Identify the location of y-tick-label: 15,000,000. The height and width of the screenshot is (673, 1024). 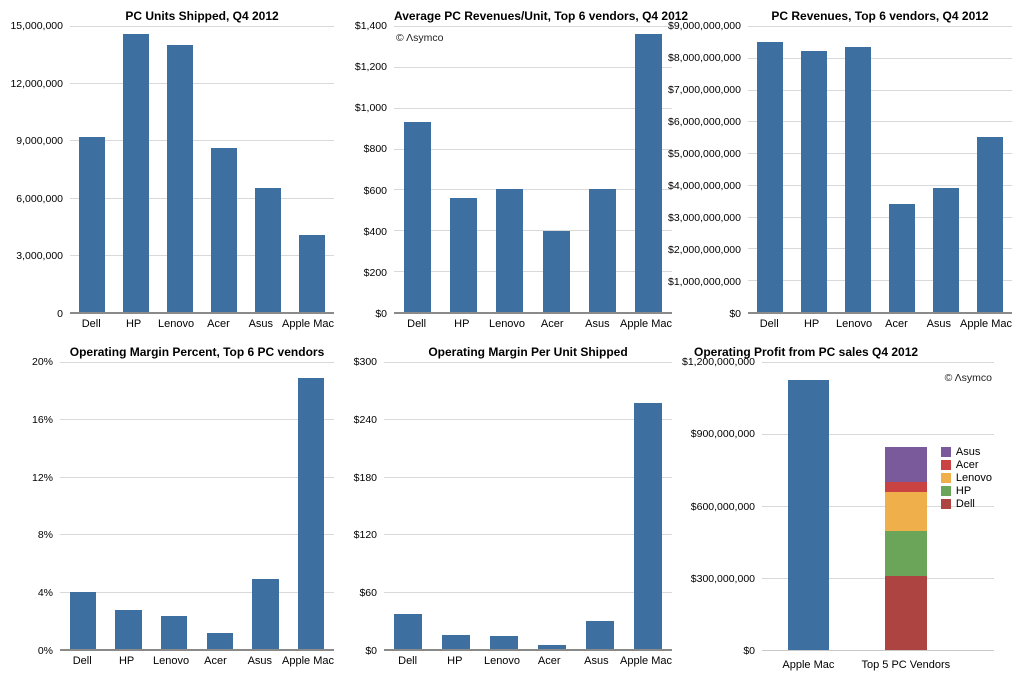
(36, 26).